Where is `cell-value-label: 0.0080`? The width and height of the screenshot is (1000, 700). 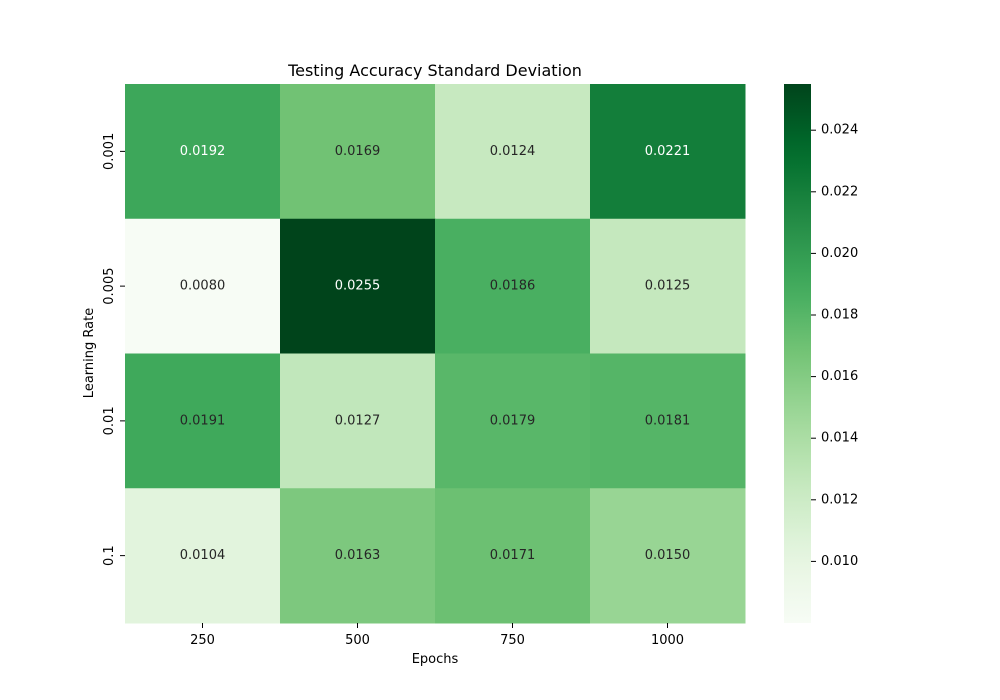
cell-value-label: 0.0080 is located at coordinates (203, 286).